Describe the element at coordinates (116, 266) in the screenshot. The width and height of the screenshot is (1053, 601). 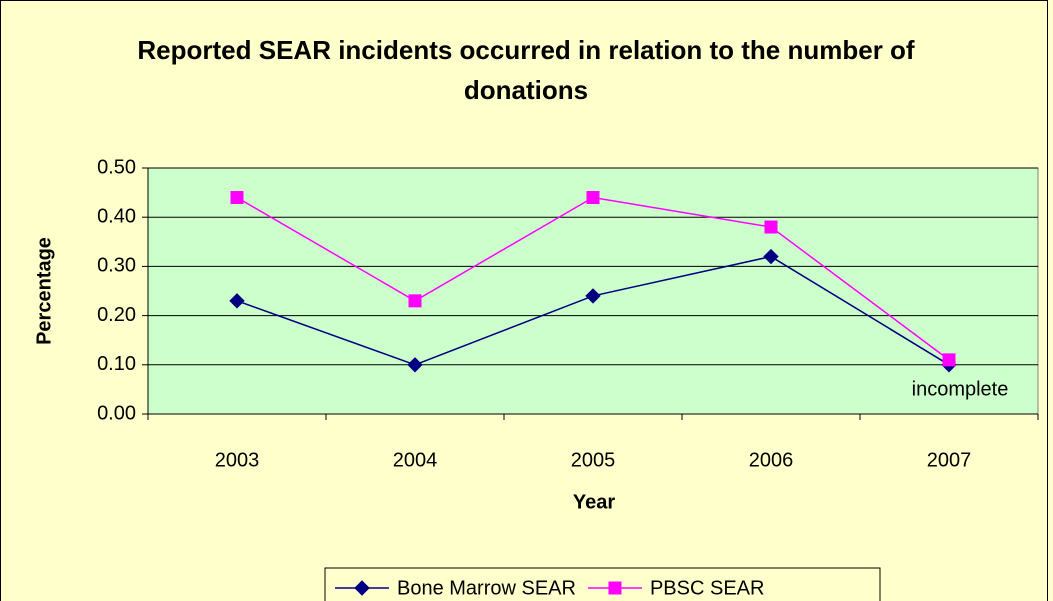
I see `y-tick-label: 0.30` at that location.